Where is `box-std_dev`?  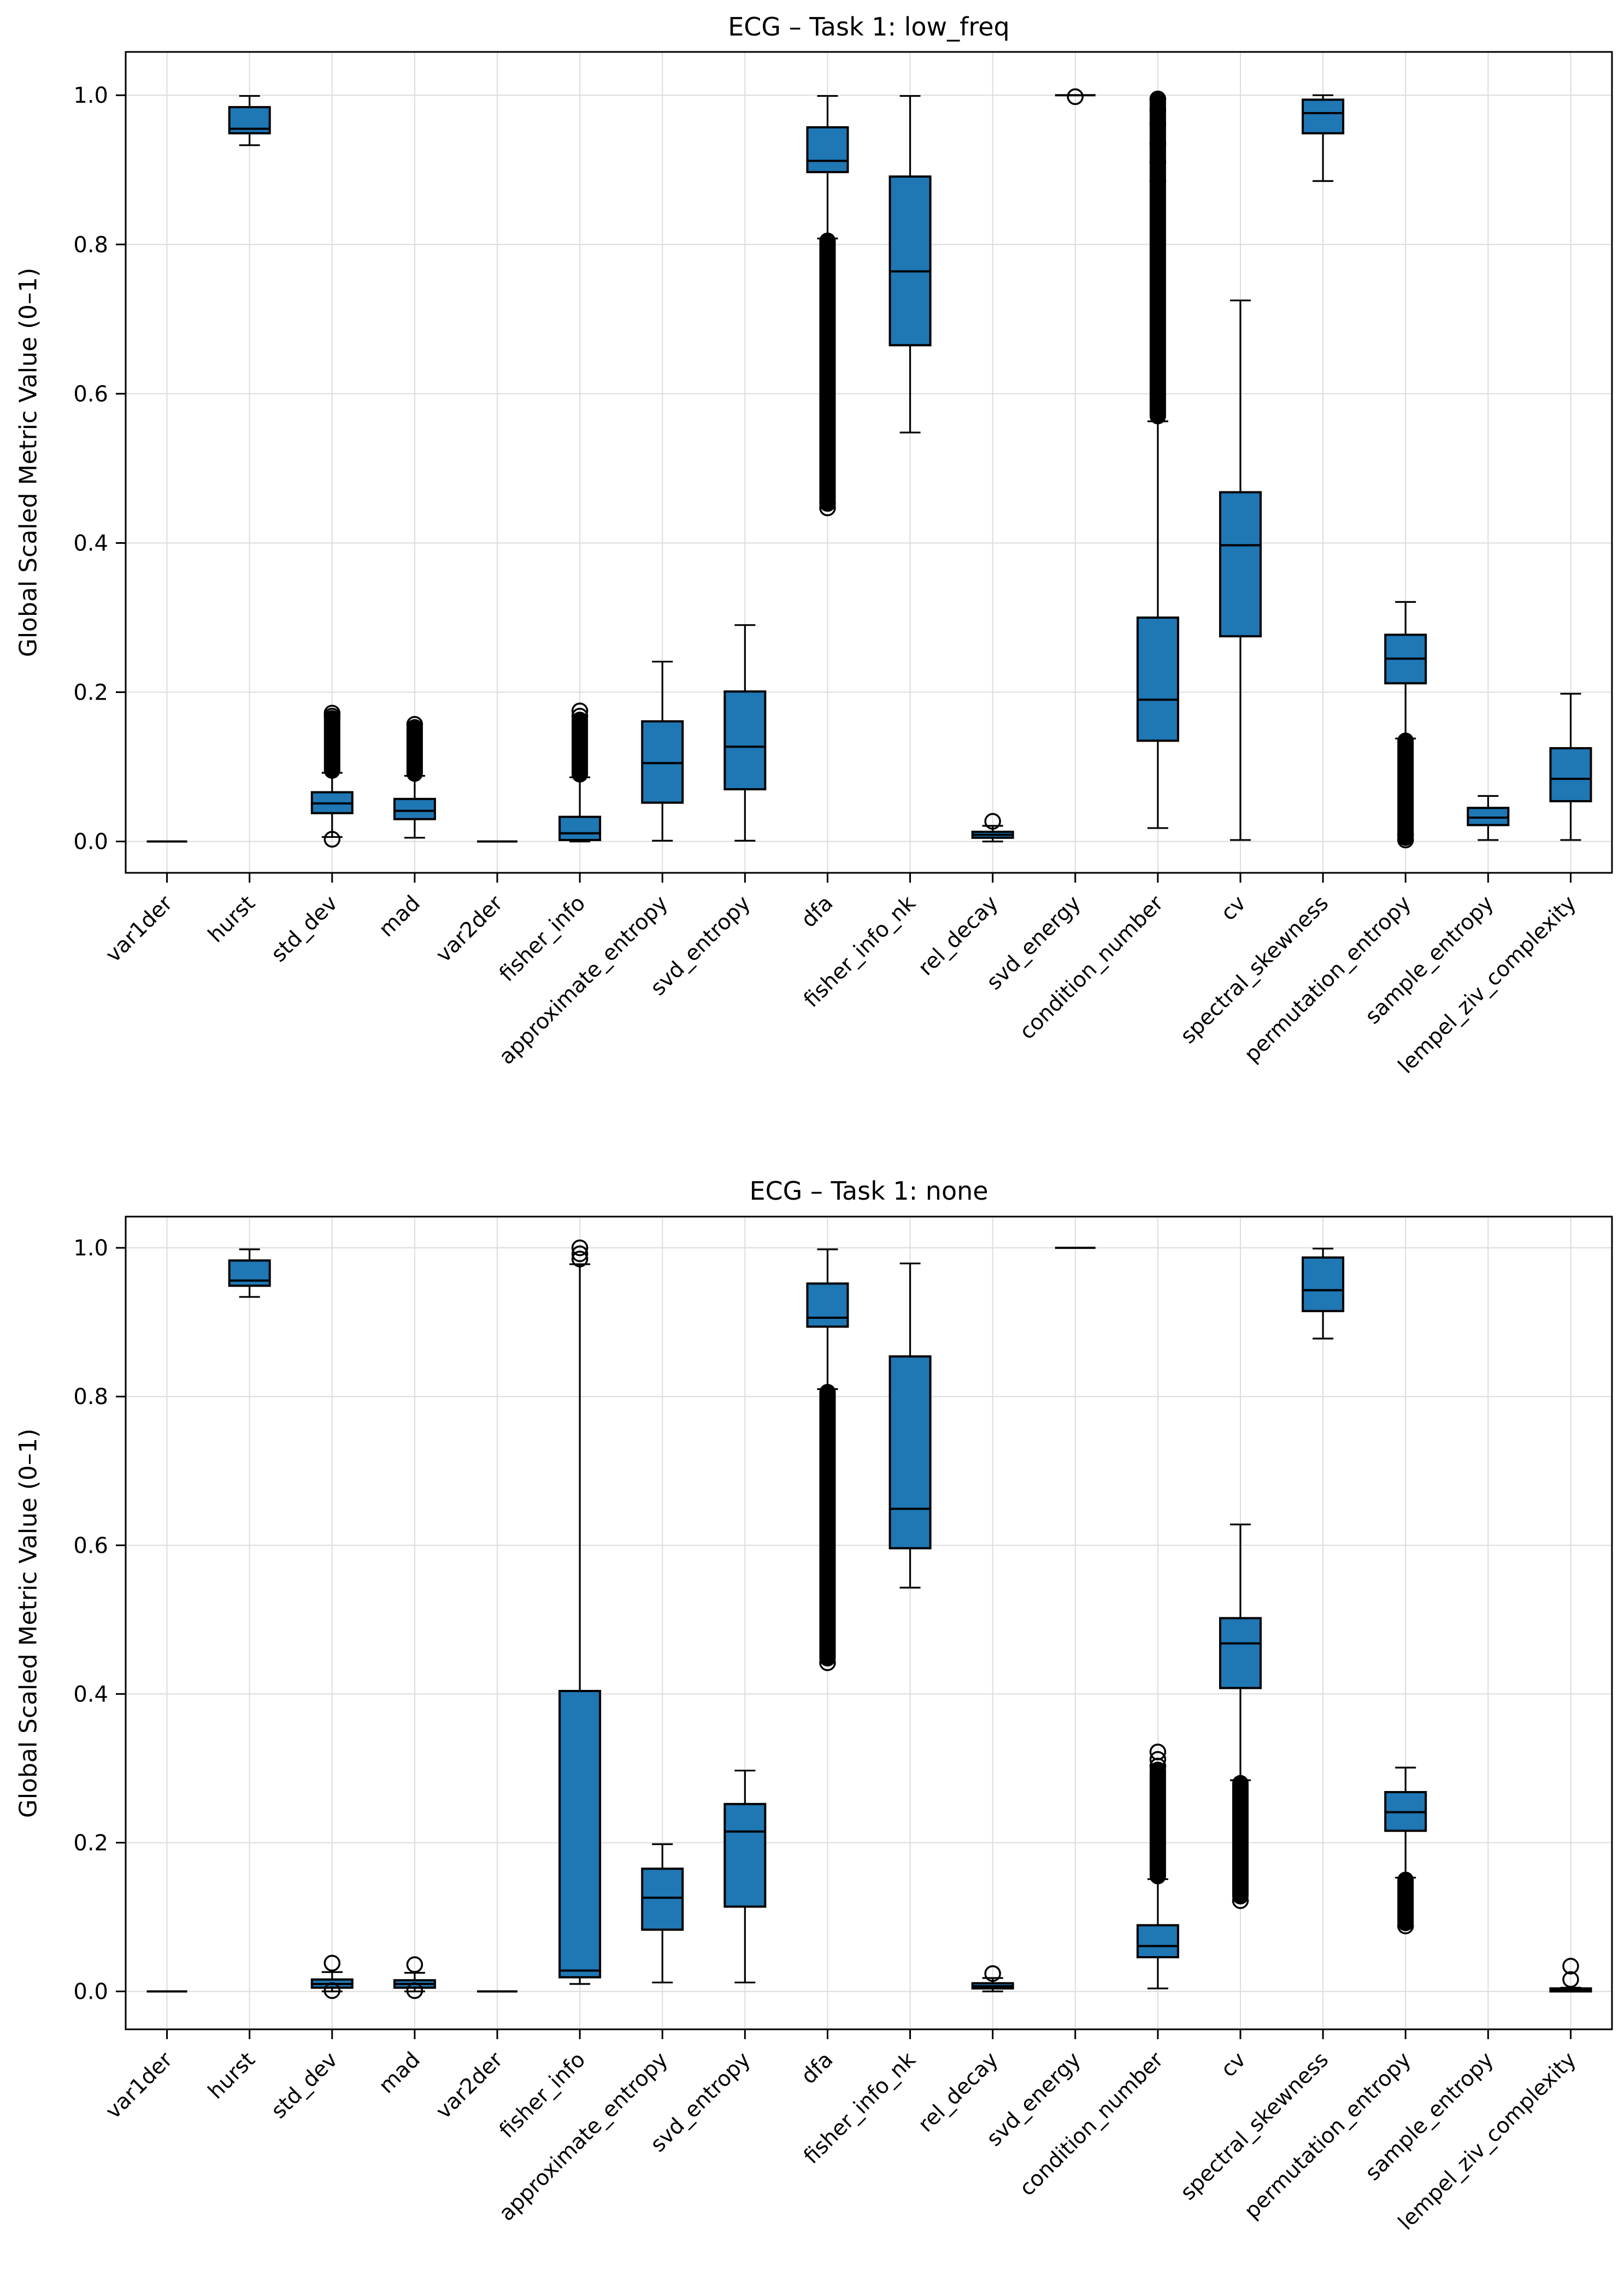 box-std_dev is located at coordinates (332, 776).